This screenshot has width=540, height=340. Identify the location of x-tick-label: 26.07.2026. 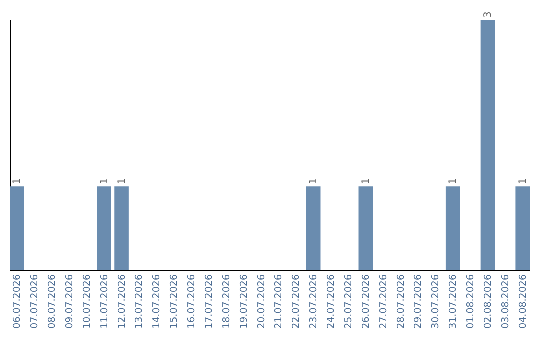
(366, 301).